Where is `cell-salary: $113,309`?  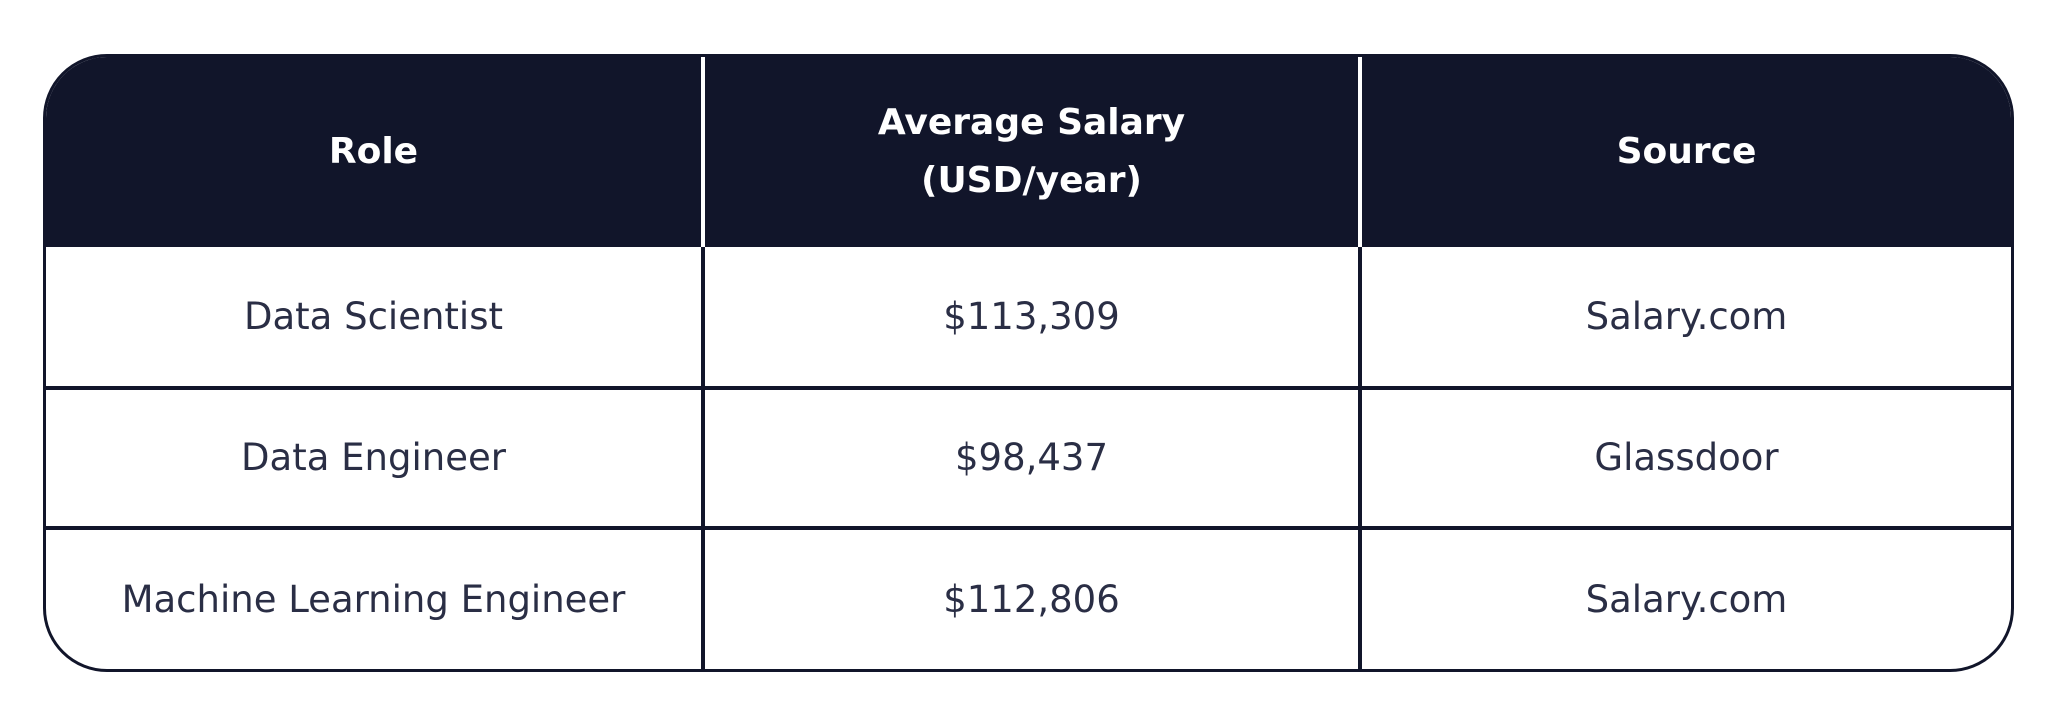
cell-salary: $113,309 is located at coordinates (1032, 317).